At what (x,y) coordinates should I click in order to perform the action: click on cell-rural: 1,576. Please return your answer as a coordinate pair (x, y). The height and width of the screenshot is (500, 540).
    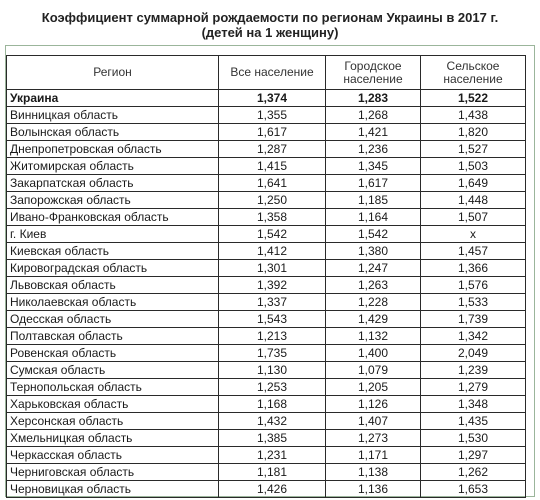
    Looking at the image, I should click on (473, 285).